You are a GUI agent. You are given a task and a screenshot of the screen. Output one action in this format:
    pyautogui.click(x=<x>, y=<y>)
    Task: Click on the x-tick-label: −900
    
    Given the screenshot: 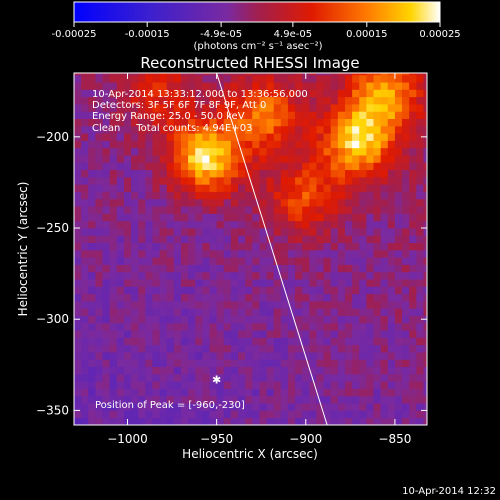 What is the action you would take?
    pyautogui.click(x=305, y=439)
    